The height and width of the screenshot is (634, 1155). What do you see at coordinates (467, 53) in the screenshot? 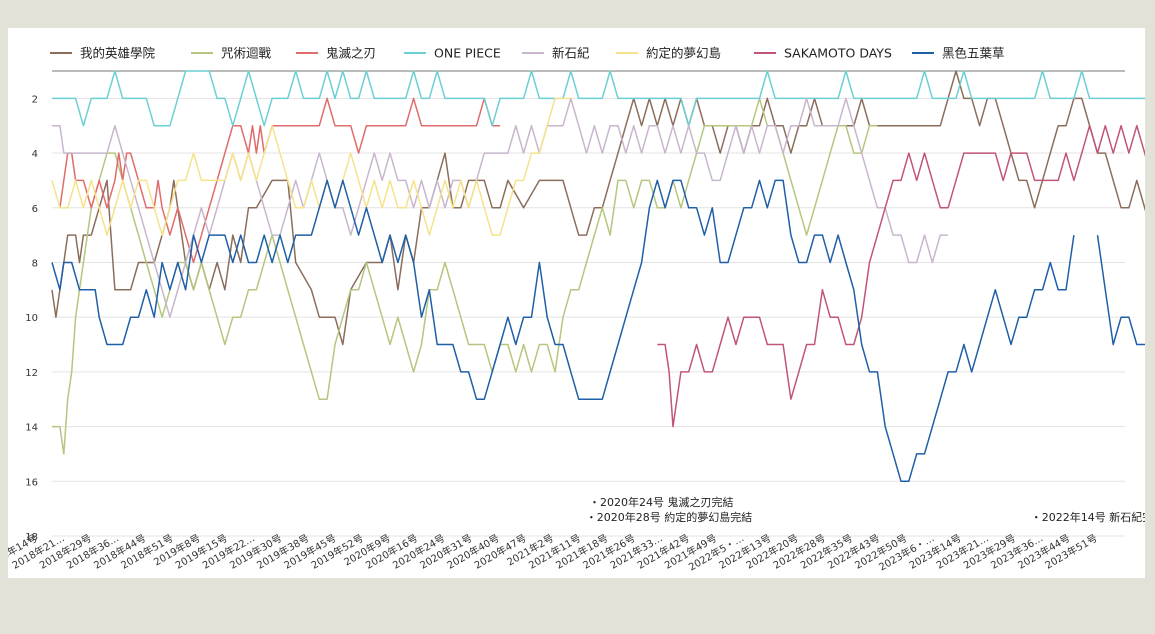
I see `legend-label: ONE PIECE` at bounding box center [467, 53].